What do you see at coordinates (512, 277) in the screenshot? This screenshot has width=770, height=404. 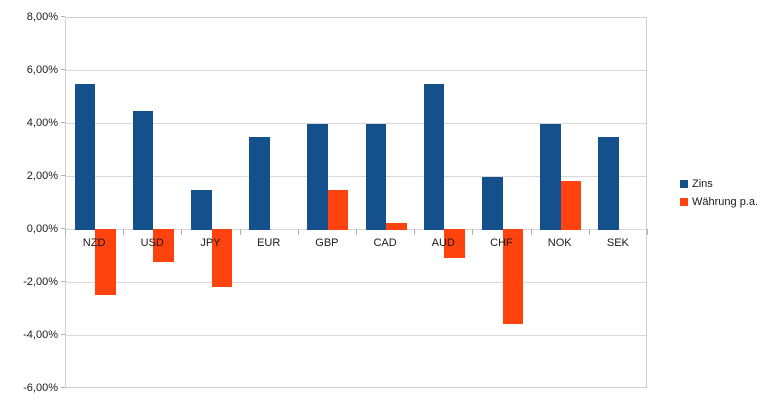 I see `bar-waehrung-CHF` at bounding box center [512, 277].